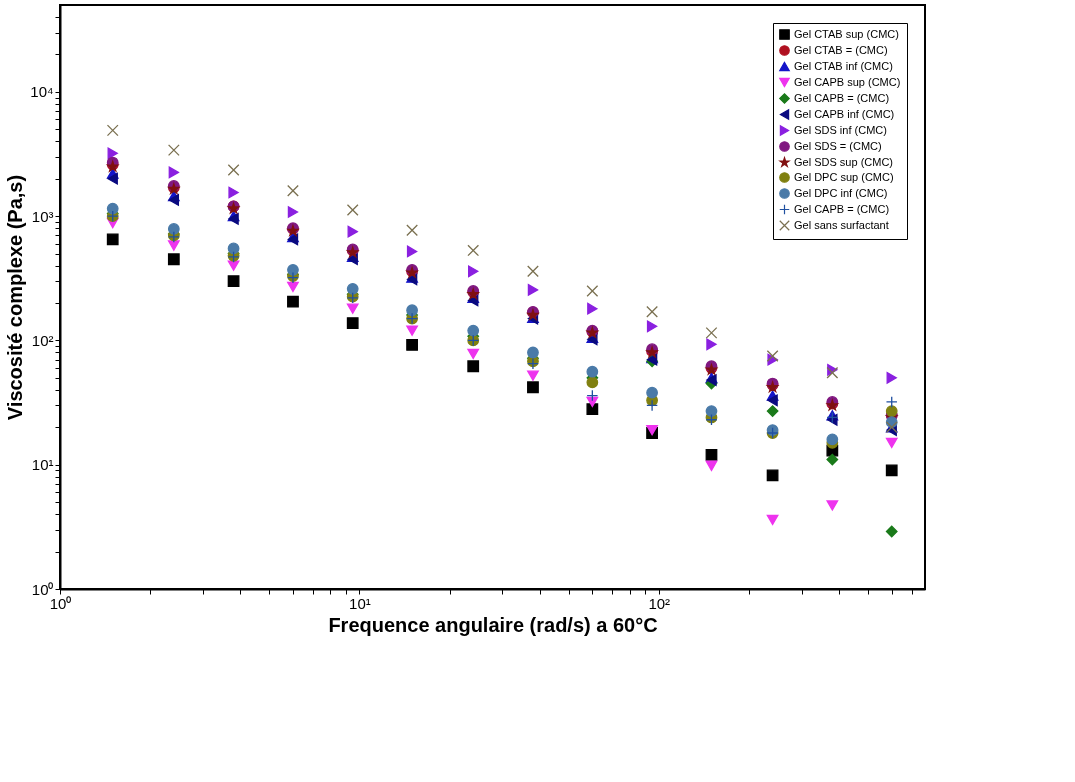  What do you see at coordinates (841, 49) in the screenshot?
I see `legend-label: Gel CTAB = (CMC)` at bounding box center [841, 49].